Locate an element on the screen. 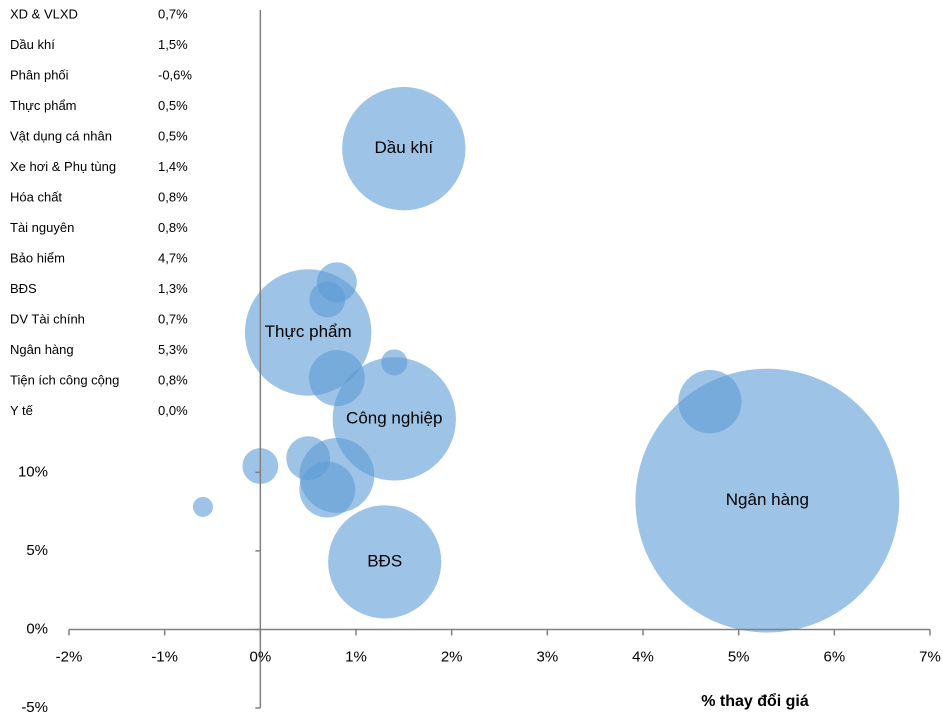  table-name: DV Tài chính is located at coordinates (47, 318).